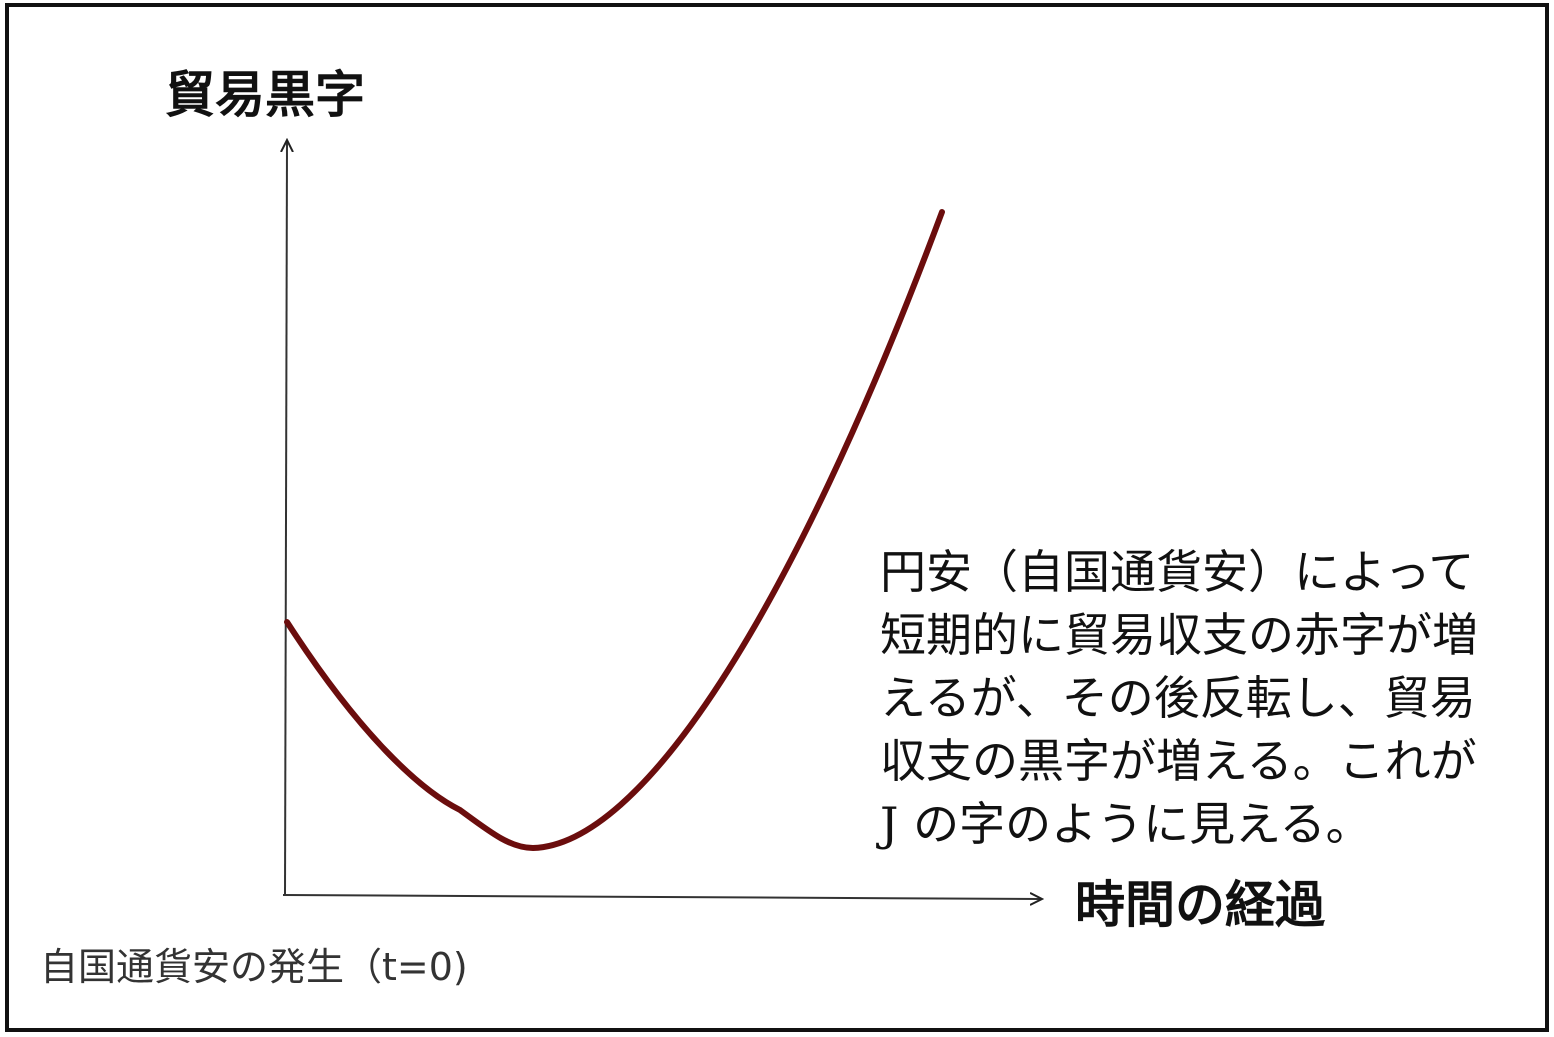 The image size is (1554, 1037). What do you see at coordinates (1179, 635) in the screenshot?
I see `annotation-line: 短期的に貿易収支の赤字が増` at bounding box center [1179, 635].